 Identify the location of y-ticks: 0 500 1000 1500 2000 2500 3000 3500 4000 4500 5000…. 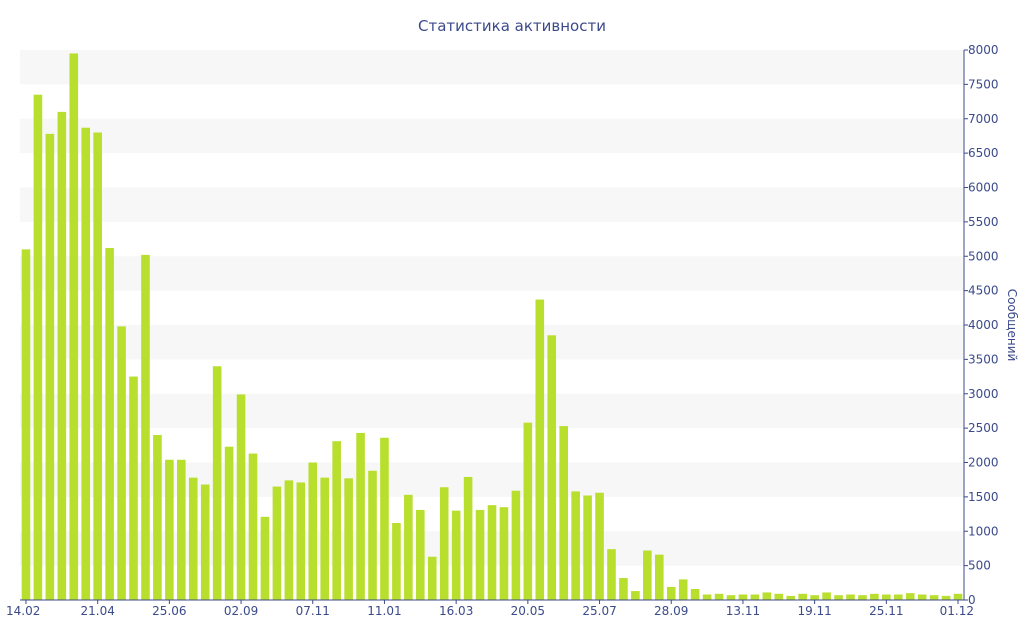
(981, 325).